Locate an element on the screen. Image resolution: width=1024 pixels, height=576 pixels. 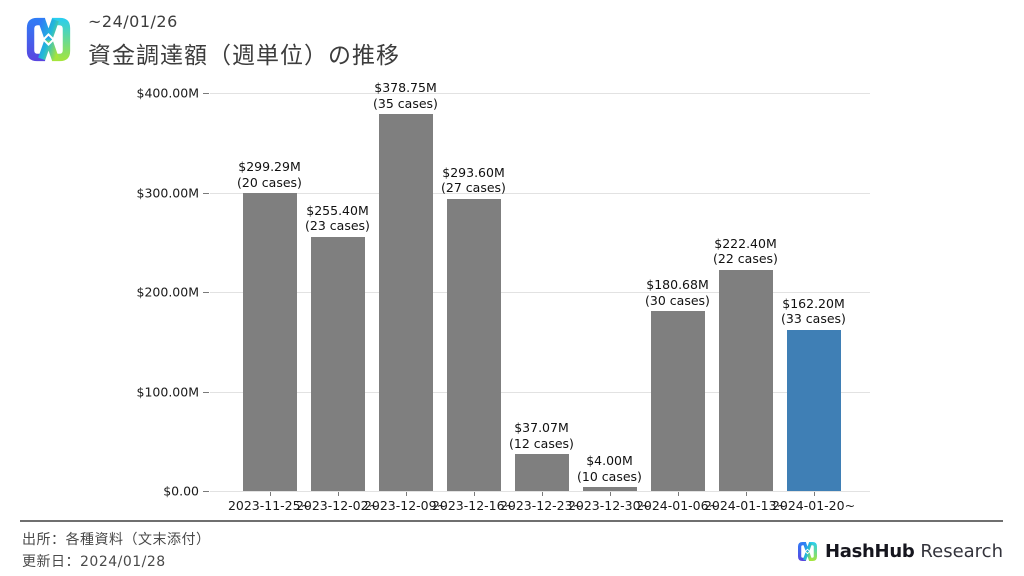
bar-cases-text: (35 cases) is located at coordinates (405, 103).